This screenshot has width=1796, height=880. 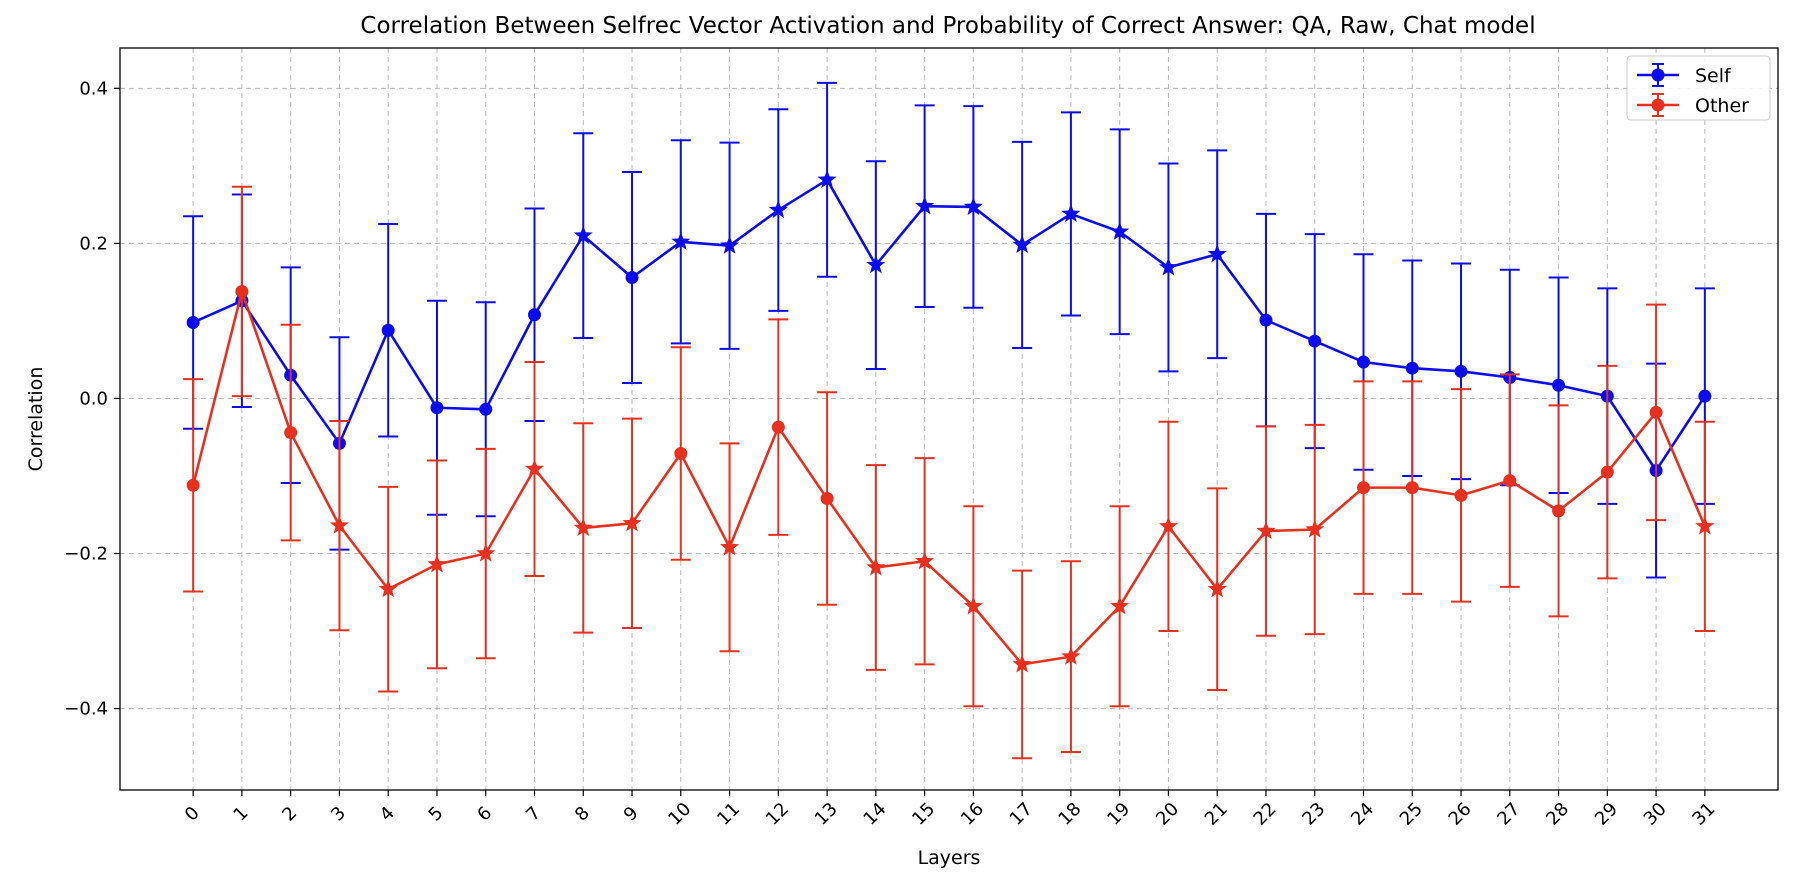 I want to click on x-axis-label: Layers, so click(x=949, y=858).